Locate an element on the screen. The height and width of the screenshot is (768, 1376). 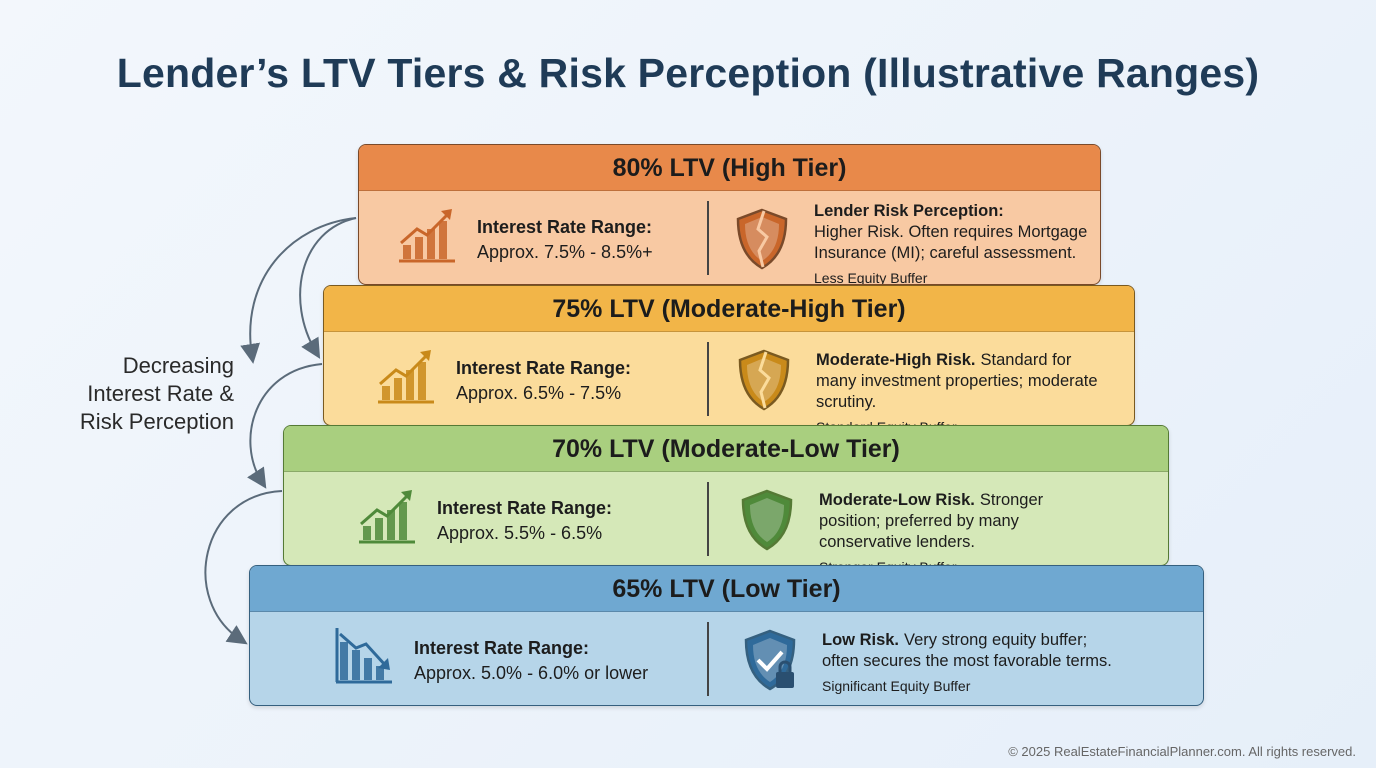
equity-buffer: Significant Equity Buffer is located at coordinates (896, 686).